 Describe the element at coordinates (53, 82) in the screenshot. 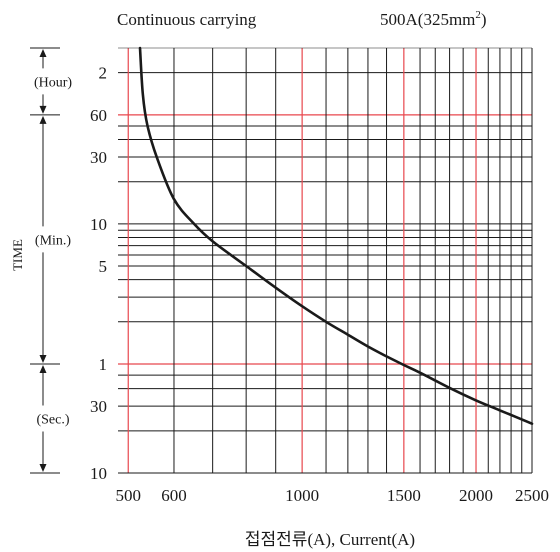

I see `unit-label: (Hour)` at that location.